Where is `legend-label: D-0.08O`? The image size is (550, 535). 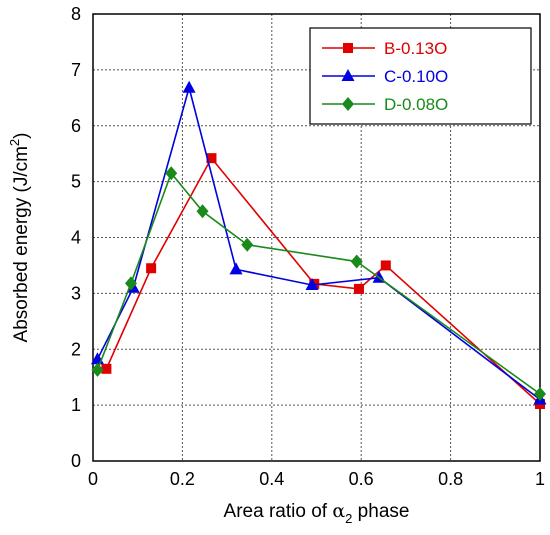
legend-label: D-0.08O is located at coordinates (416, 104).